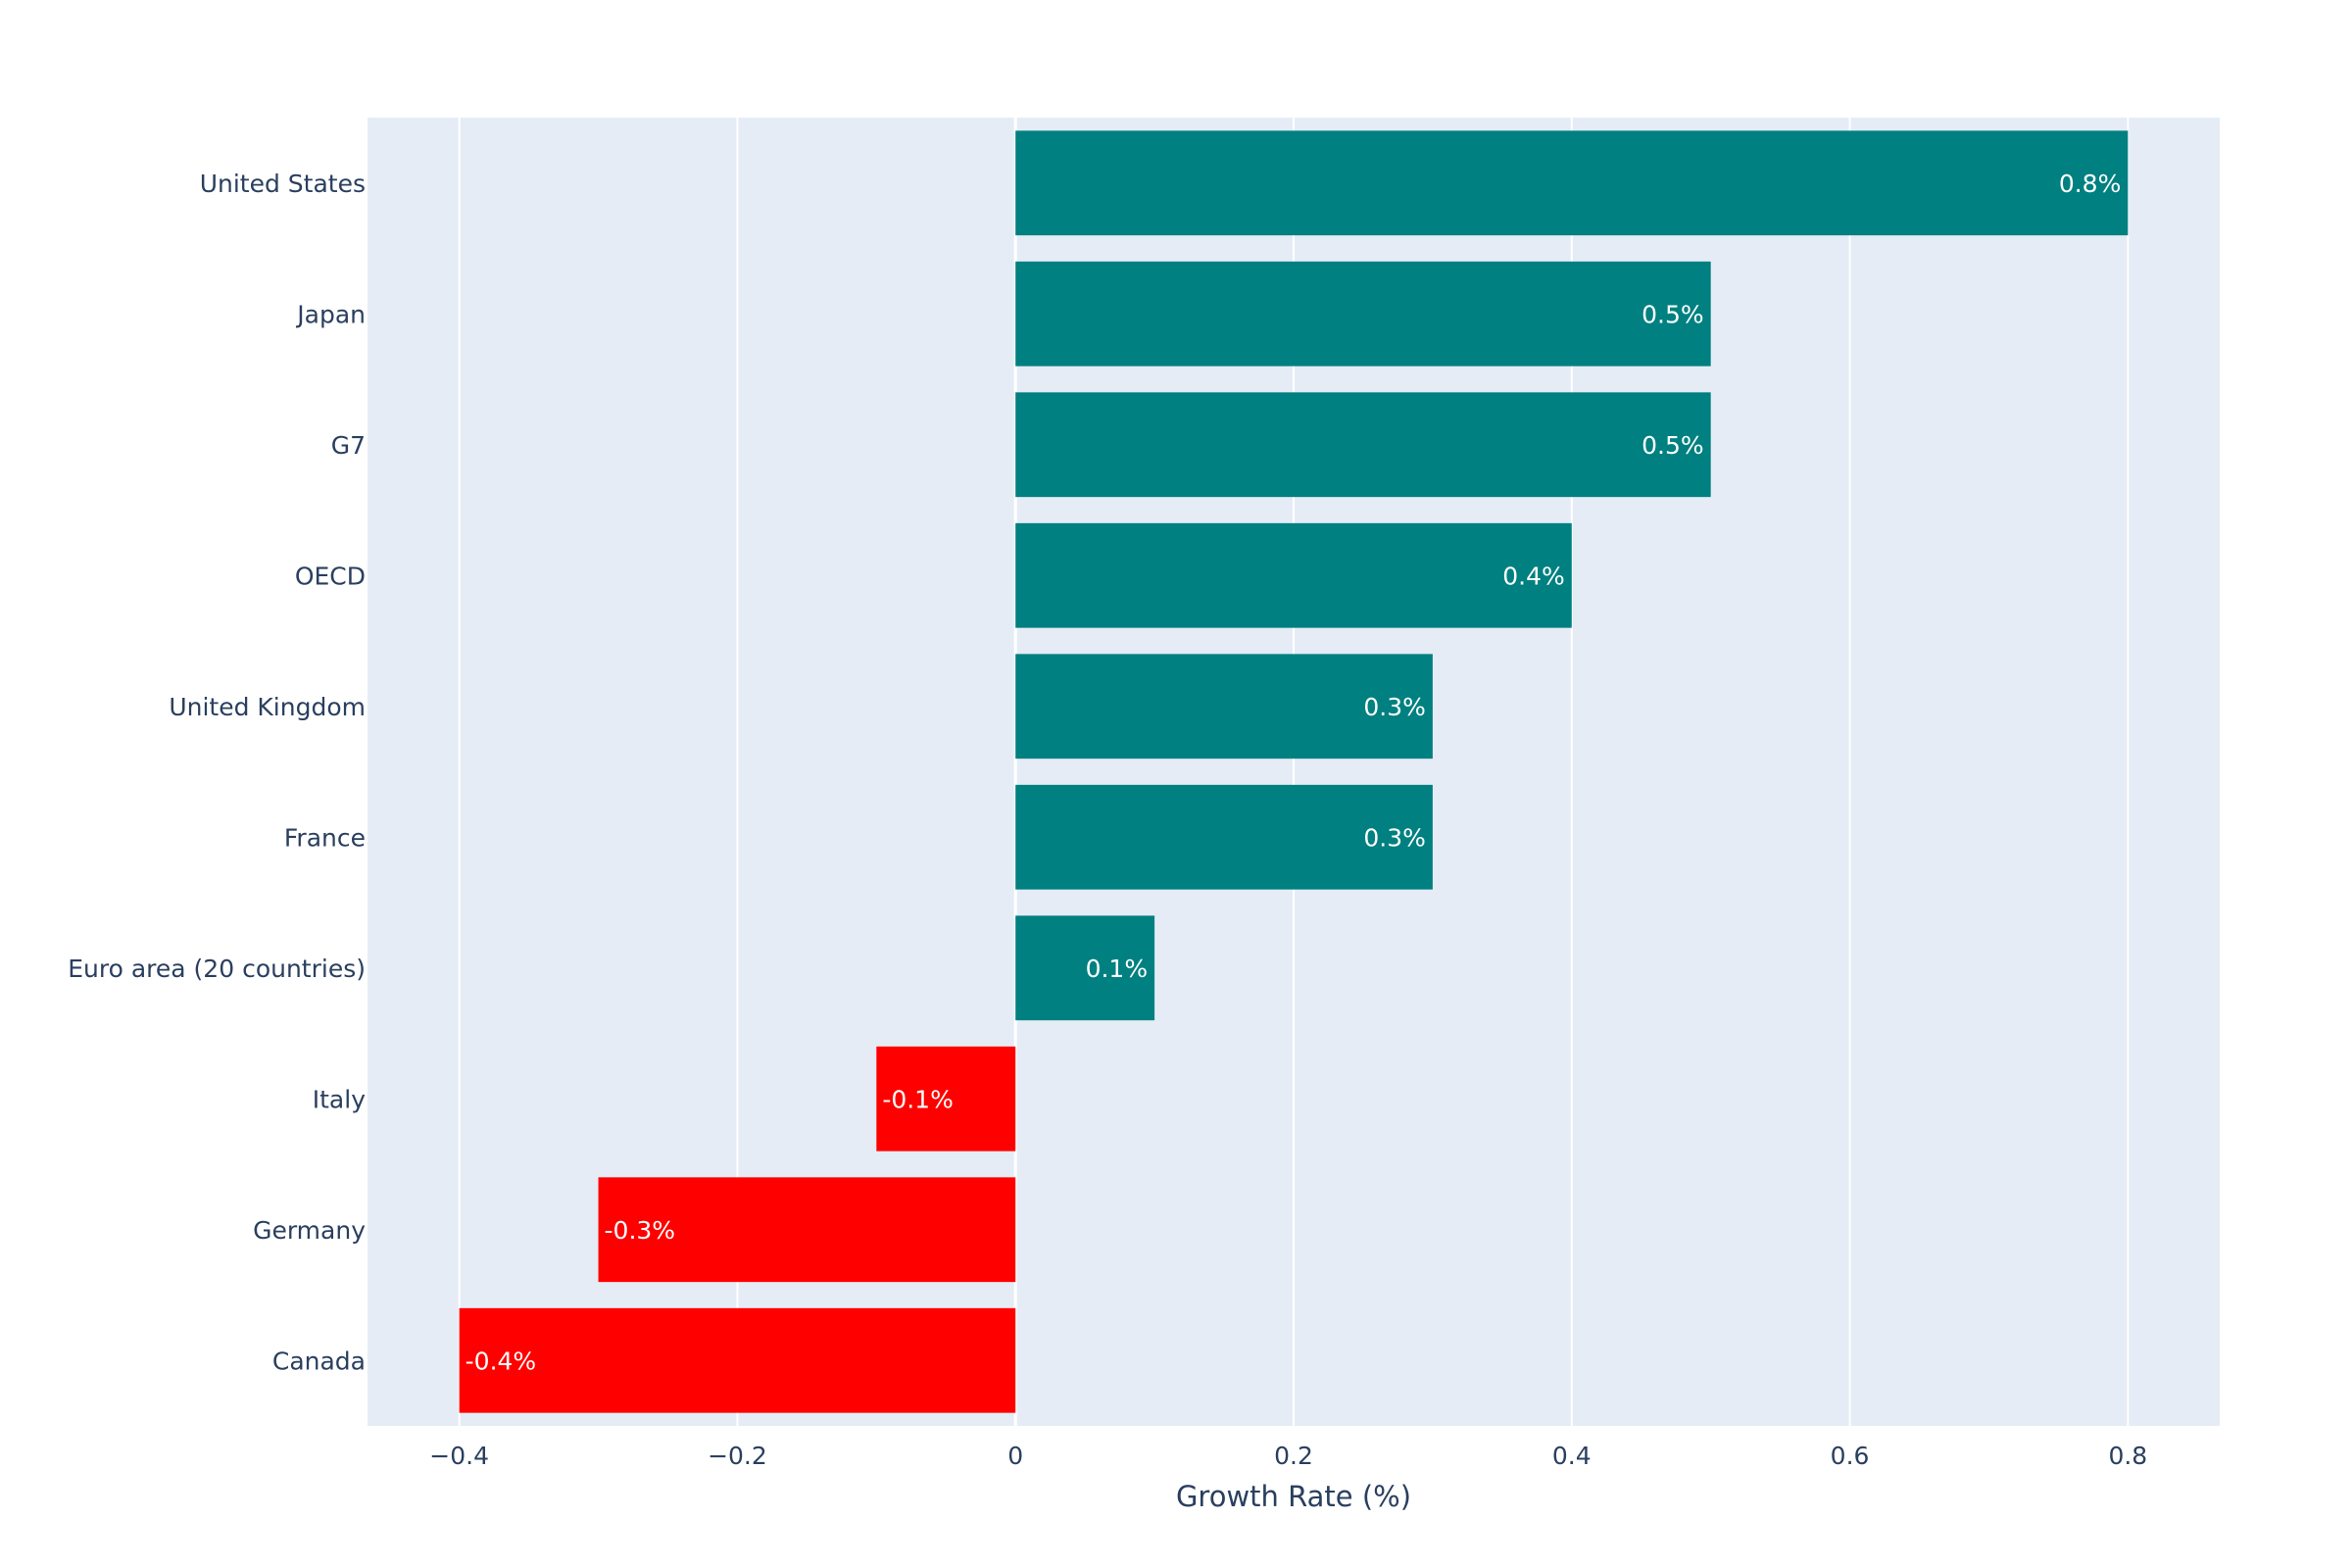  I want to click on x-tick-label: 0.4, so click(1572, 1456).